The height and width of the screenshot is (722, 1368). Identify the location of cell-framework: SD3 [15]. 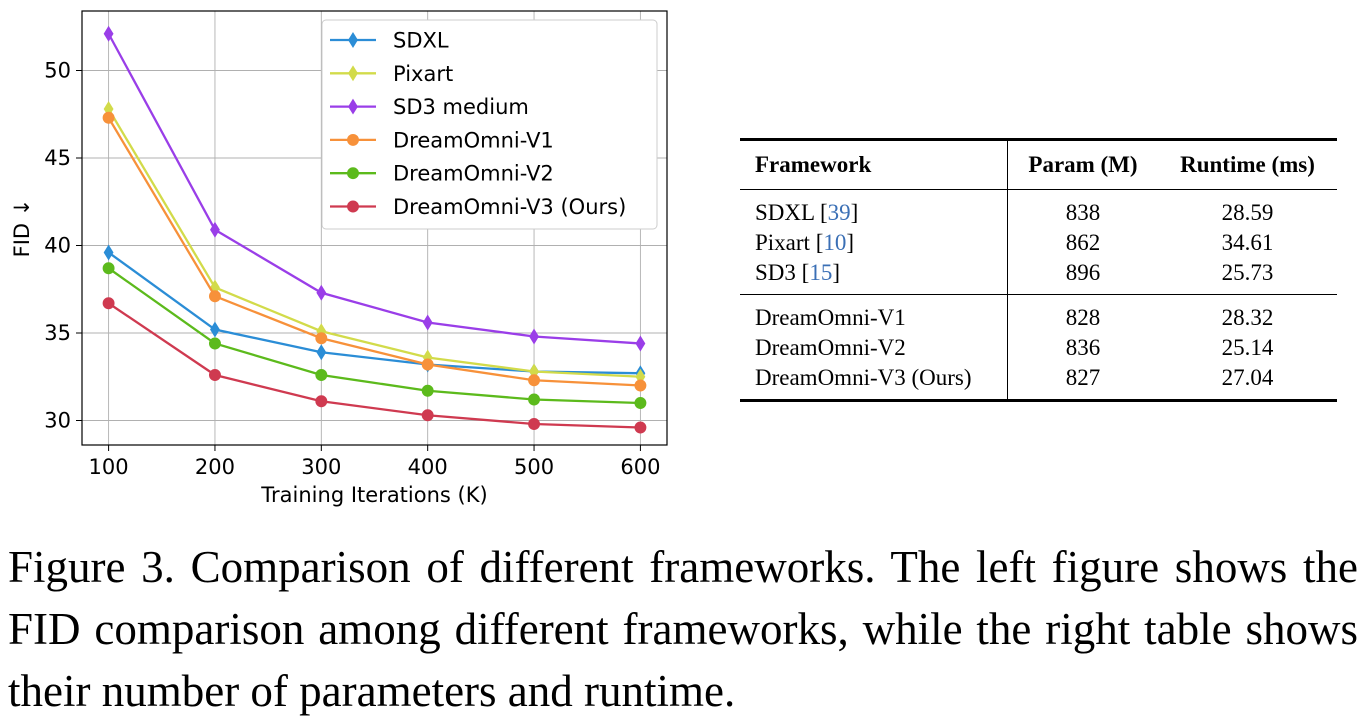
(797, 272).